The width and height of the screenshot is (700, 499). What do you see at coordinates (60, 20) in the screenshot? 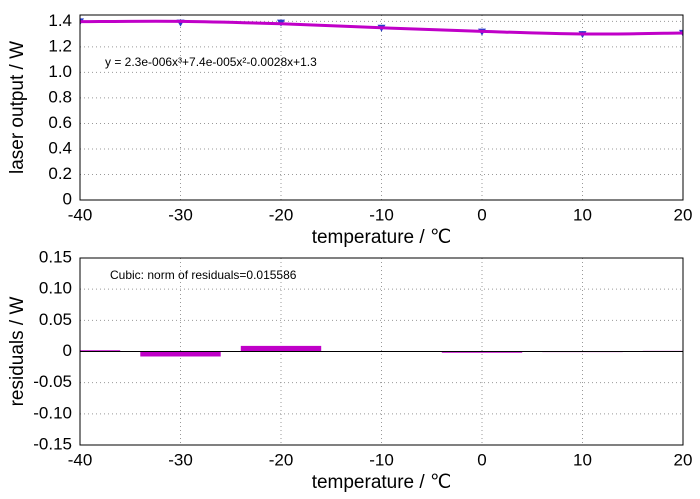
I see `y-tick-label: 1.4` at bounding box center [60, 20].